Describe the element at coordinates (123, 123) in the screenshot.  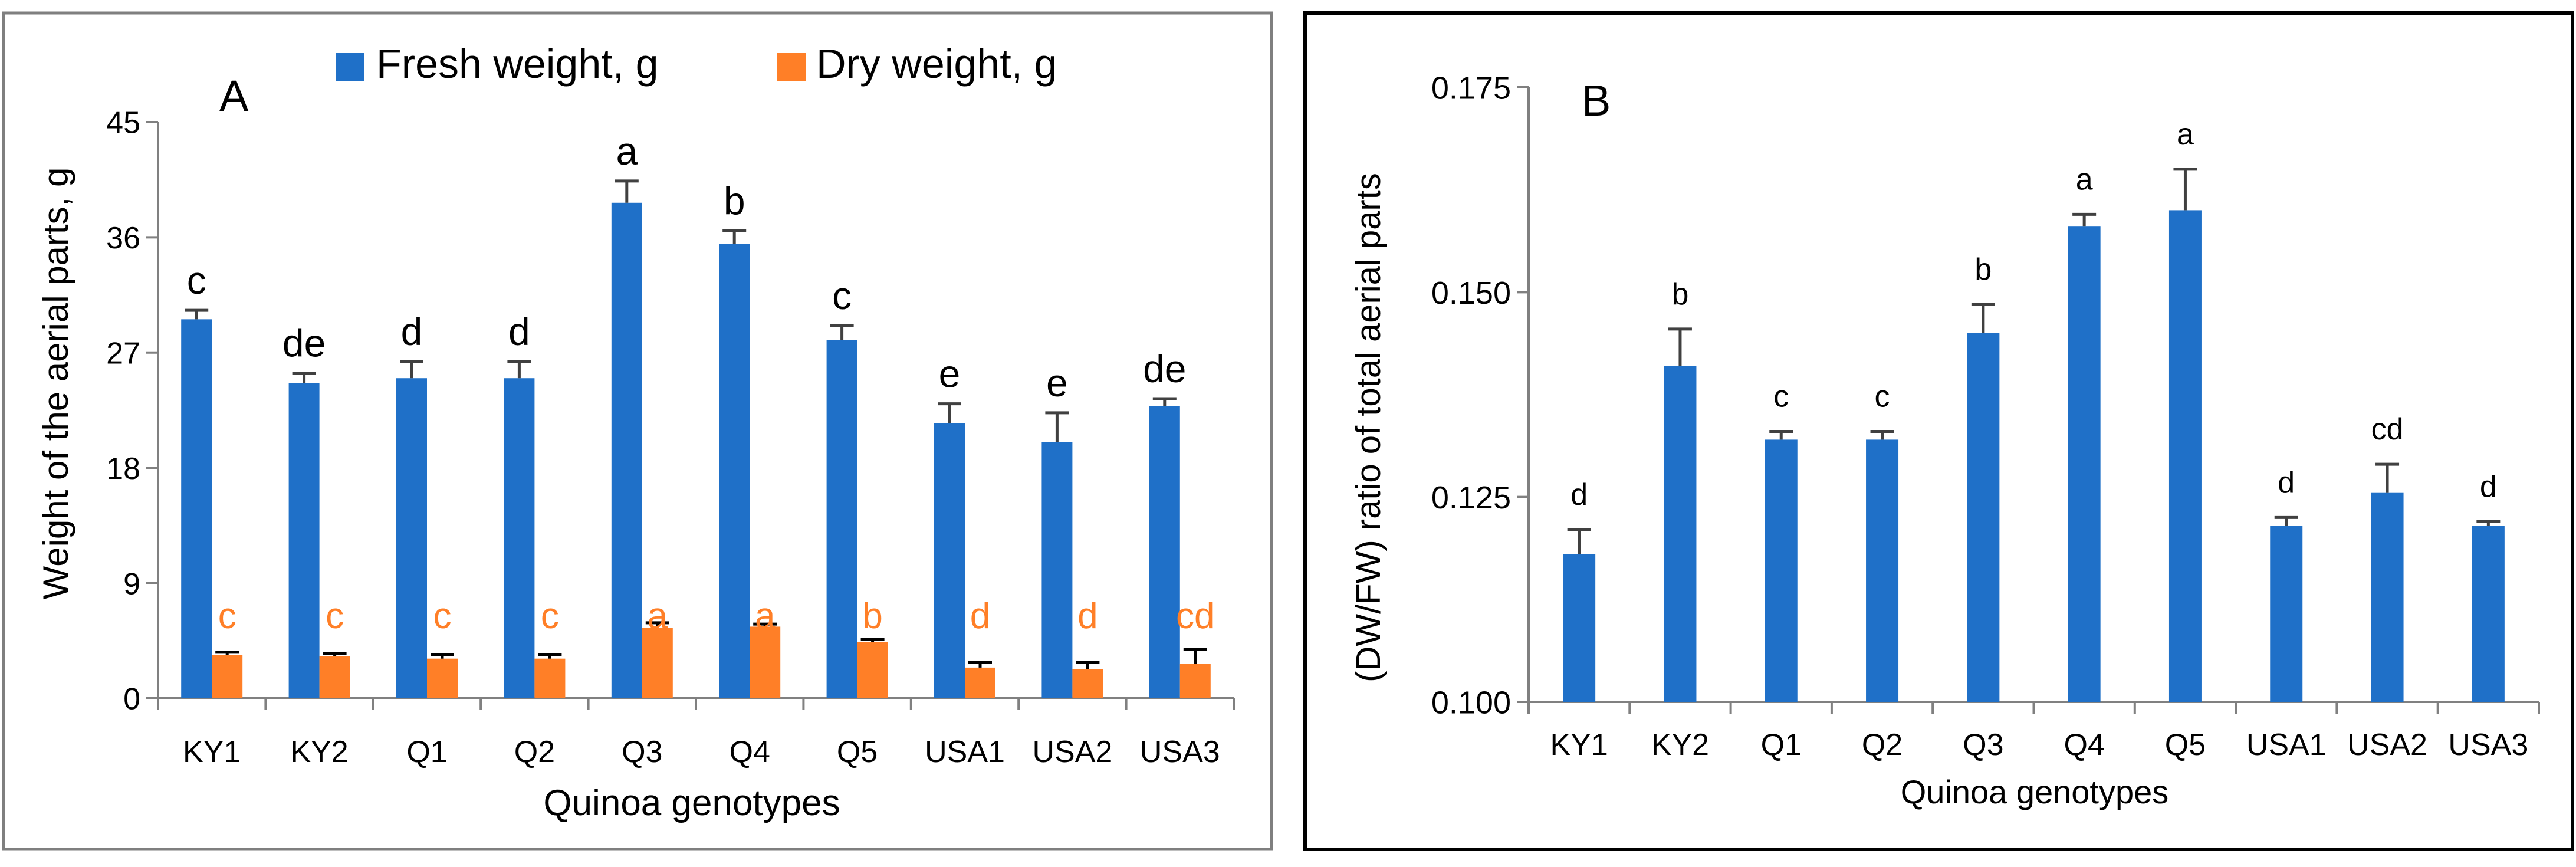
I see `y-tick-label: 45` at that location.